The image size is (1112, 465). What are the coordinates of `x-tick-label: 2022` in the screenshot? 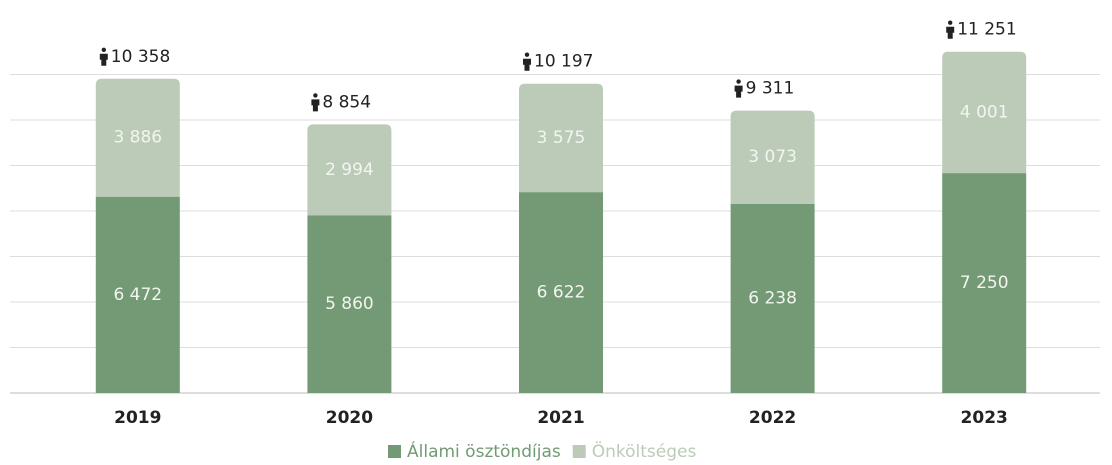 It's located at (772, 418).